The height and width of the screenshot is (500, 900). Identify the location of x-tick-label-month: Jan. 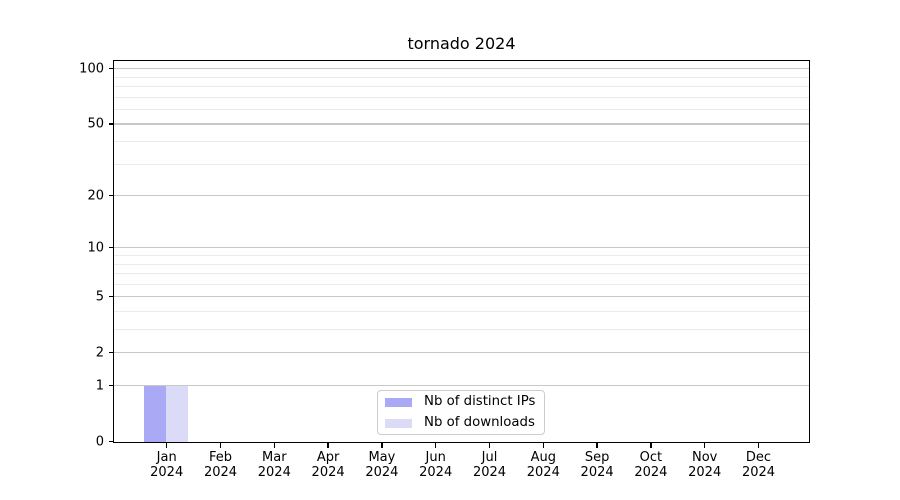
(166, 457).